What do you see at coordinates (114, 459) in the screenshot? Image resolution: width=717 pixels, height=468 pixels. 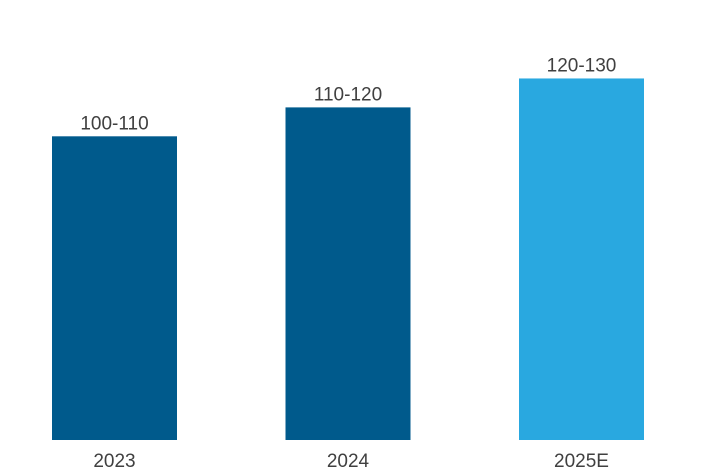 I see `x-tick-label-2023: 2023` at bounding box center [114, 459].